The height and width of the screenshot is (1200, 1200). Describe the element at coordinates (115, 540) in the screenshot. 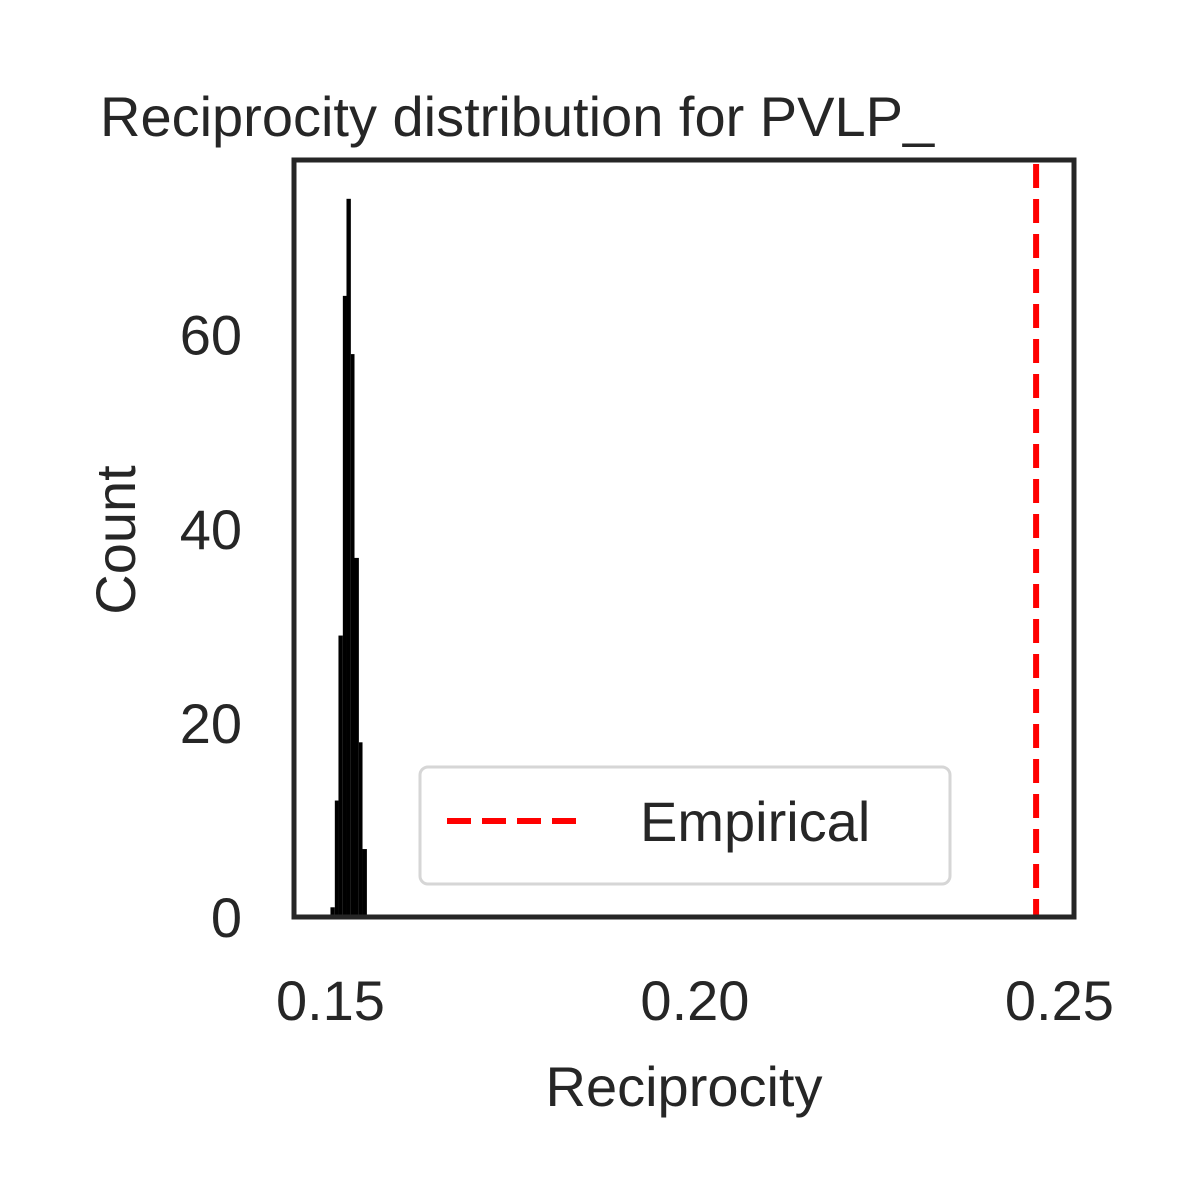

I see `y-axis-label: Count` at that location.